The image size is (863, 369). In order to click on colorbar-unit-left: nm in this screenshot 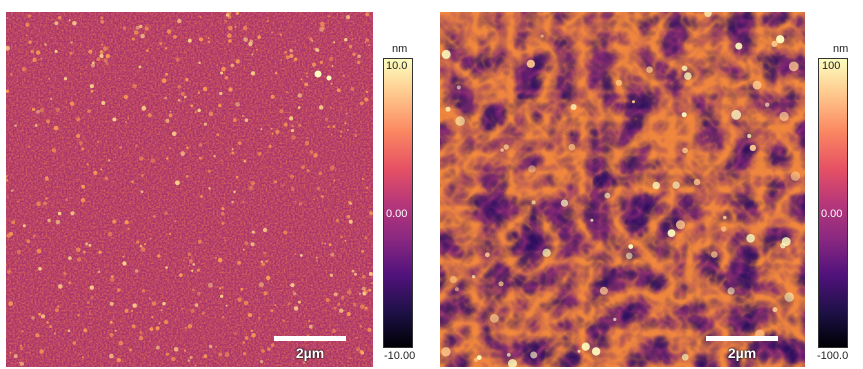, I will do `click(400, 49)`.